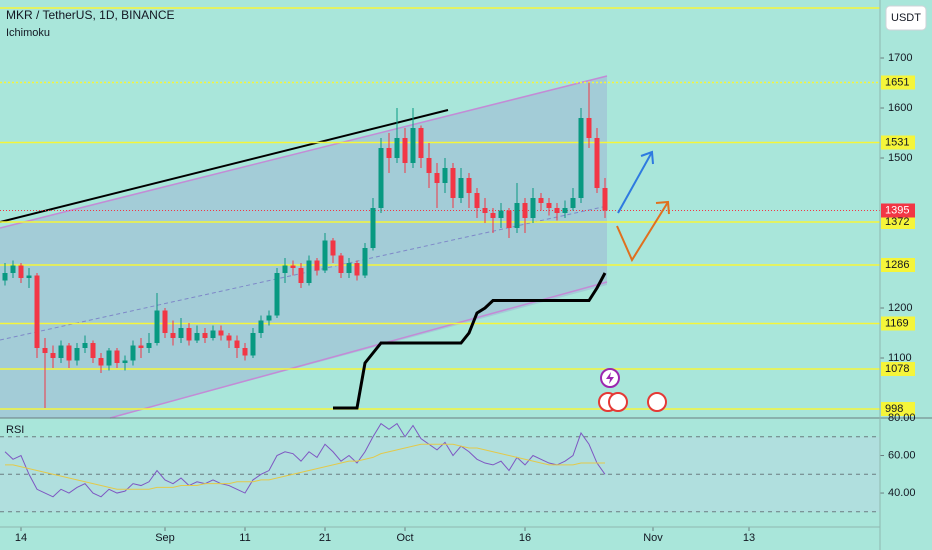  What do you see at coordinates (897, 222) in the screenshot?
I see `level-label: 1372` at bounding box center [897, 222].